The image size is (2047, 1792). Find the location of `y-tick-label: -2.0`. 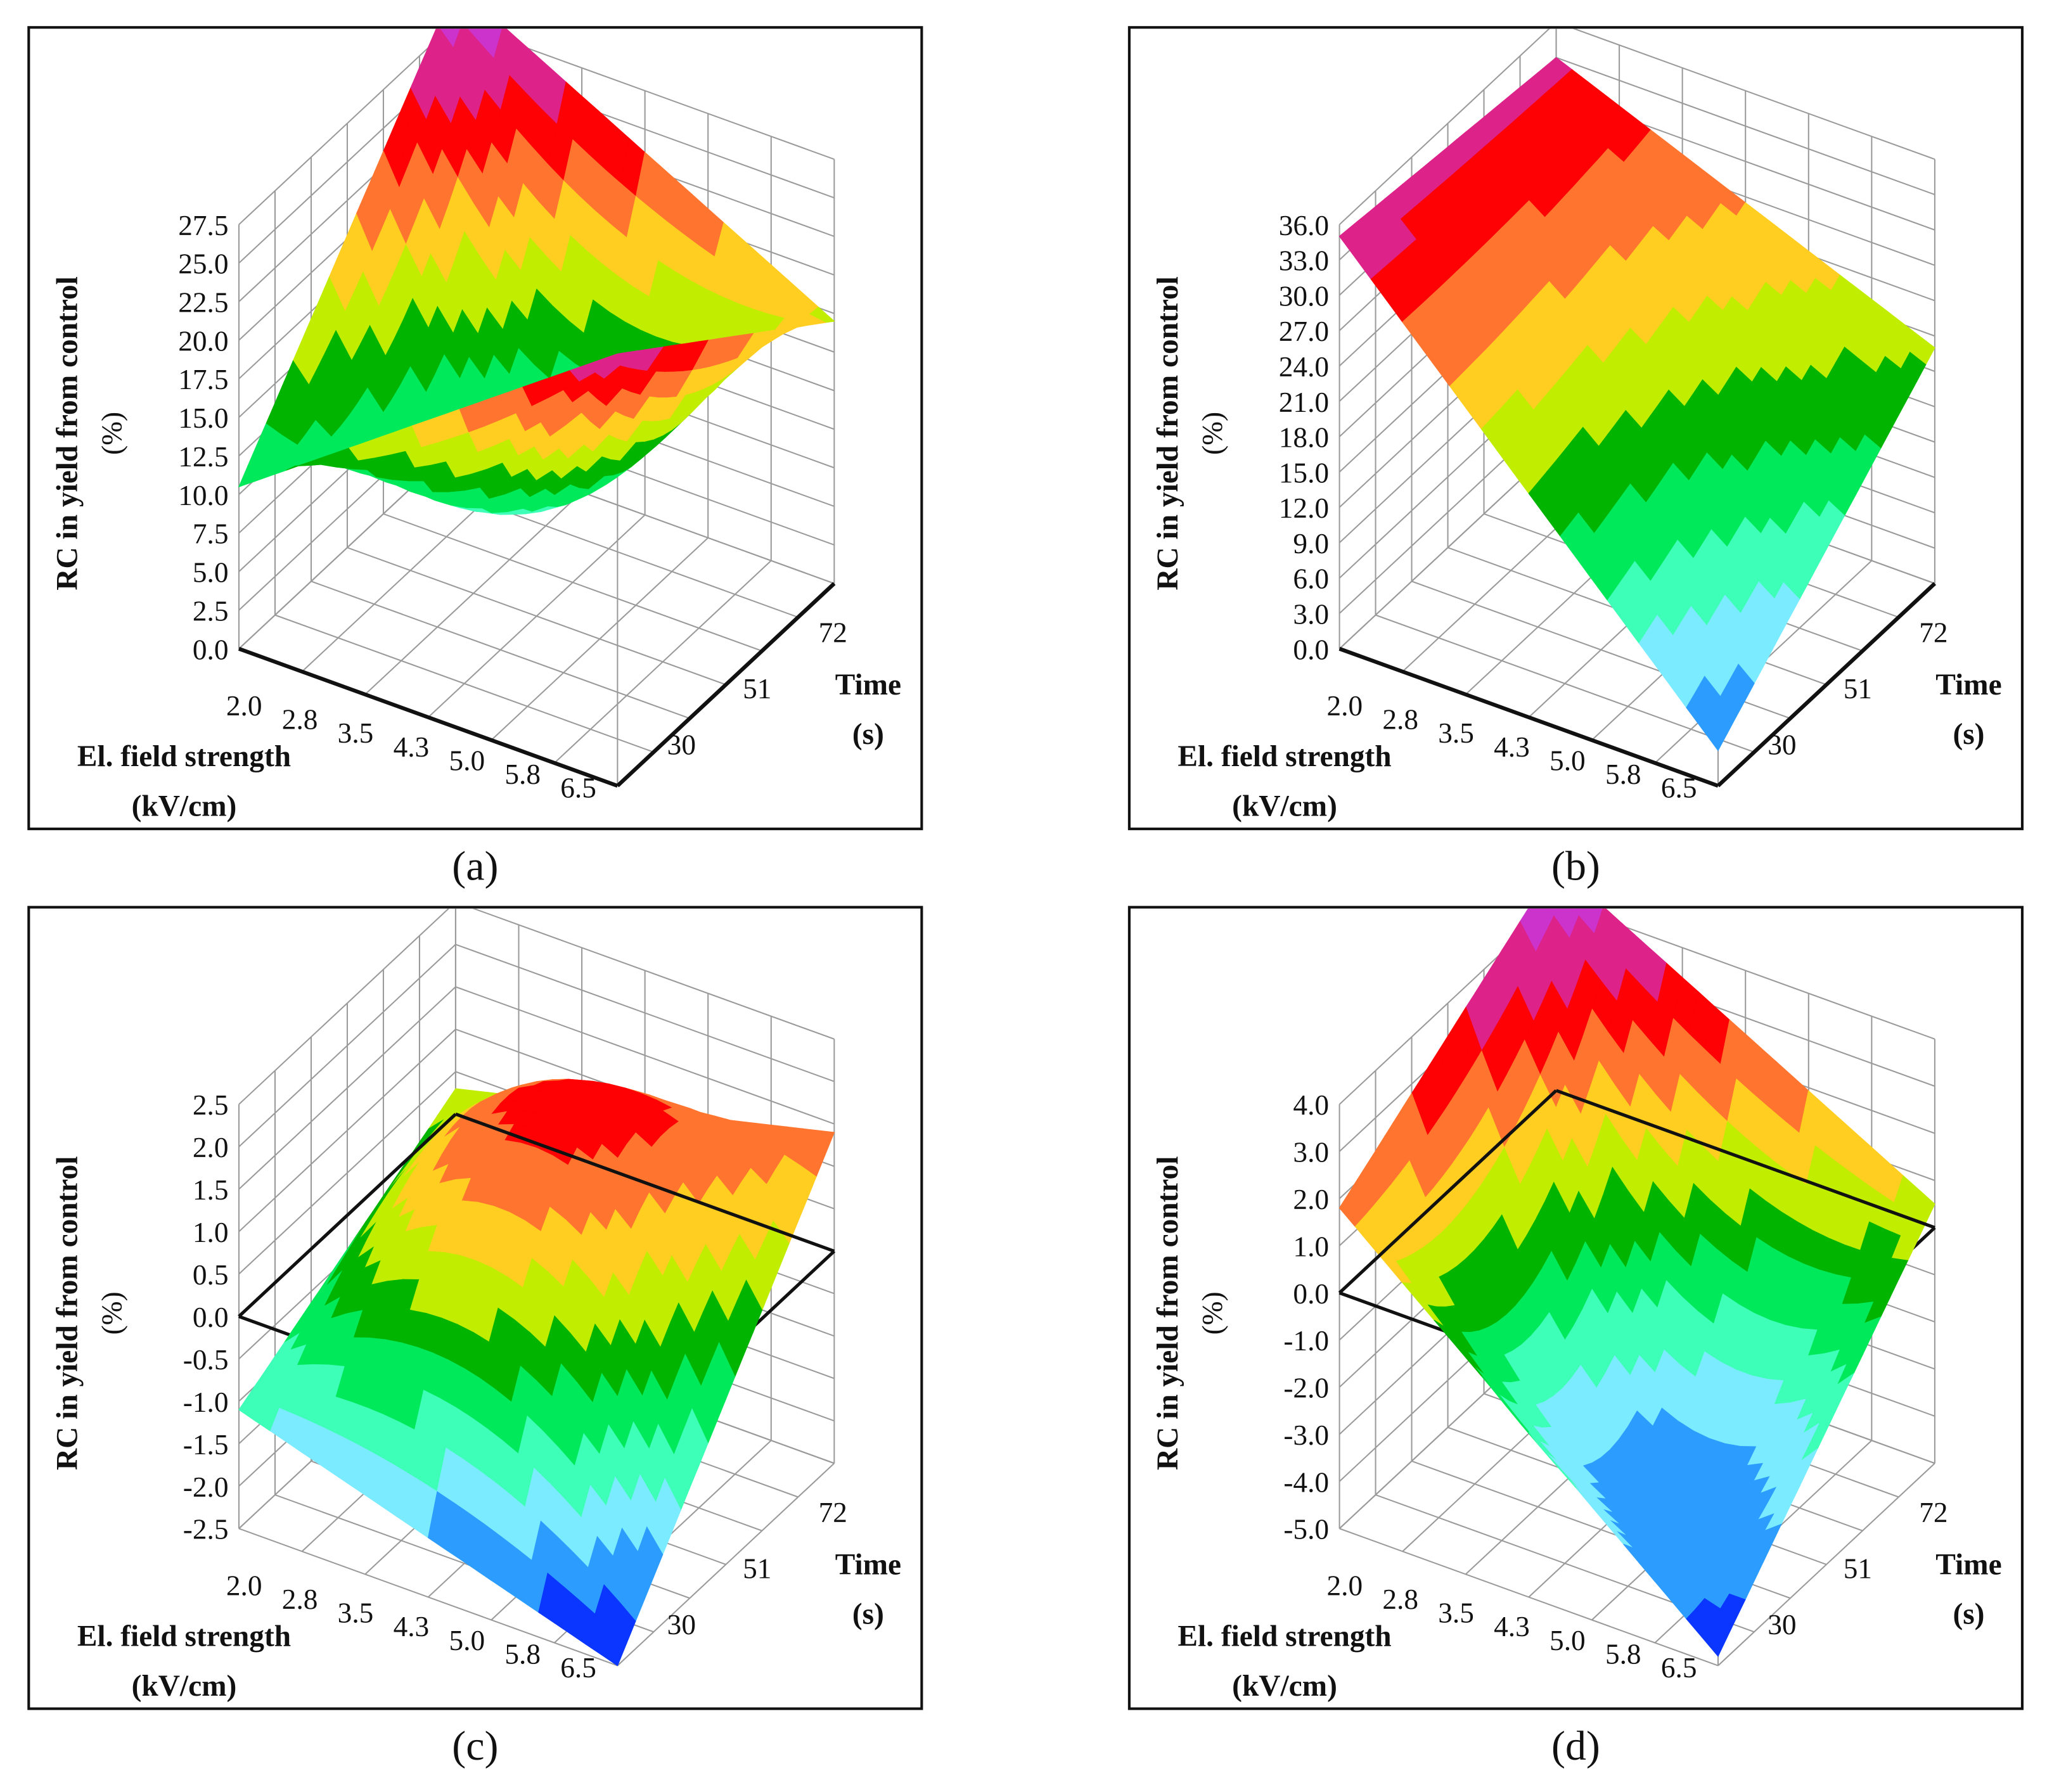

y-tick-label: -2.0 is located at coordinates (1306, 1388).